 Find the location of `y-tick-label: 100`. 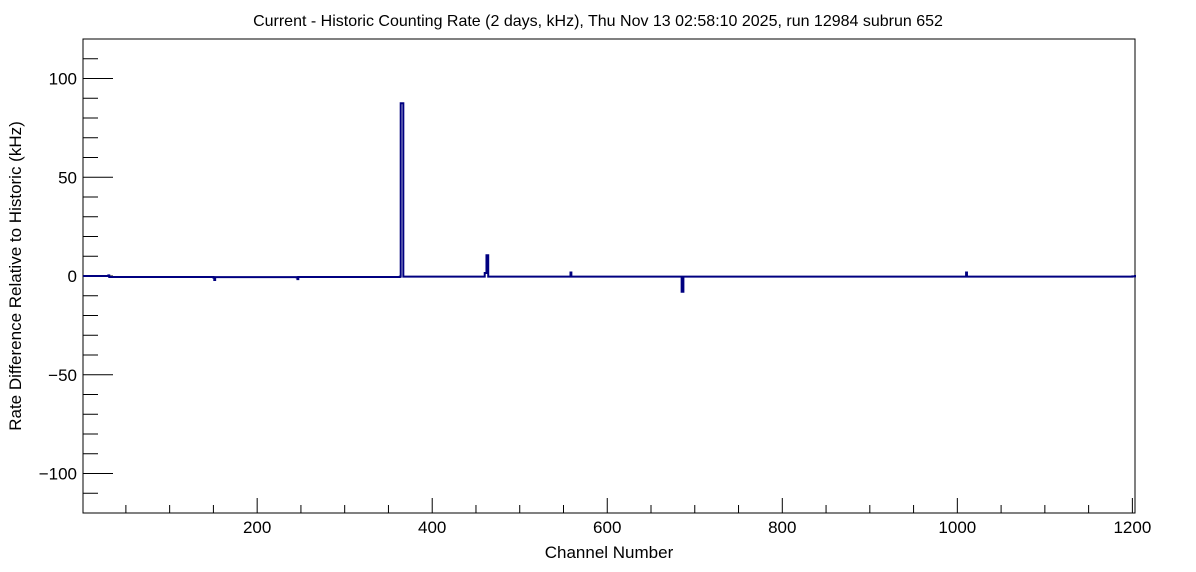

y-tick-label: 100 is located at coordinates (63, 79).